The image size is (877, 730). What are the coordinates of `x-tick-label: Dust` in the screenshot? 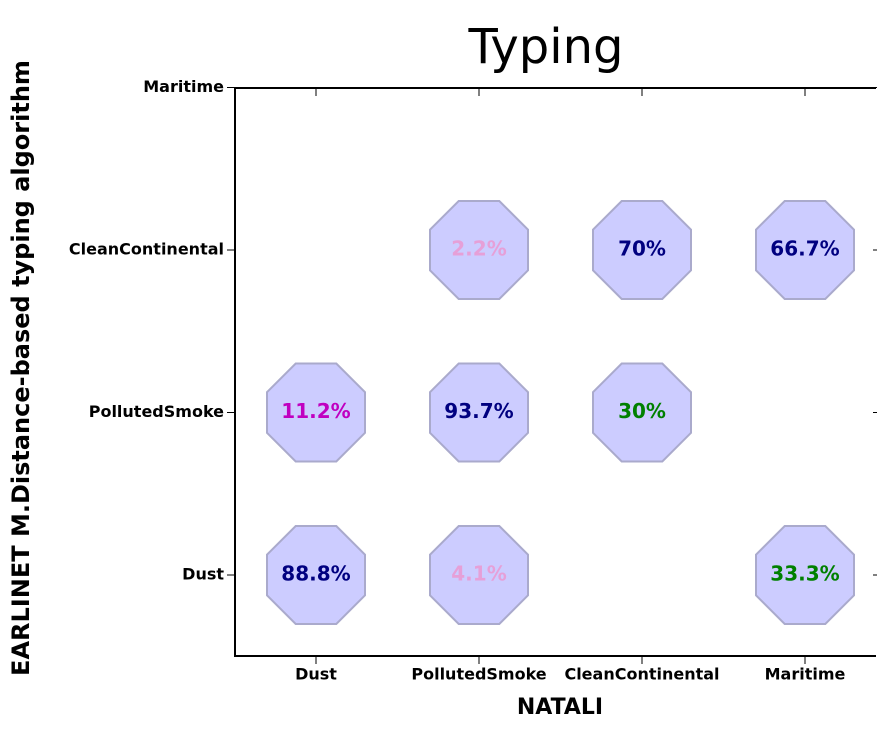 It's located at (316, 674).